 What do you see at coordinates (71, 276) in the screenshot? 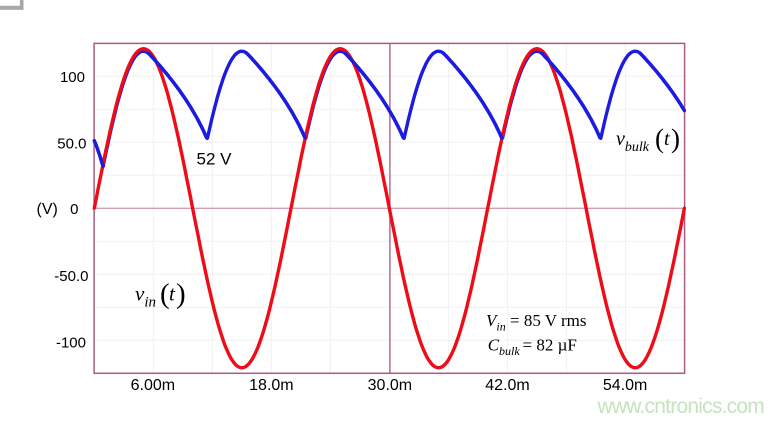
I see `svg-text: -50.0` at bounding box center [71, 276].